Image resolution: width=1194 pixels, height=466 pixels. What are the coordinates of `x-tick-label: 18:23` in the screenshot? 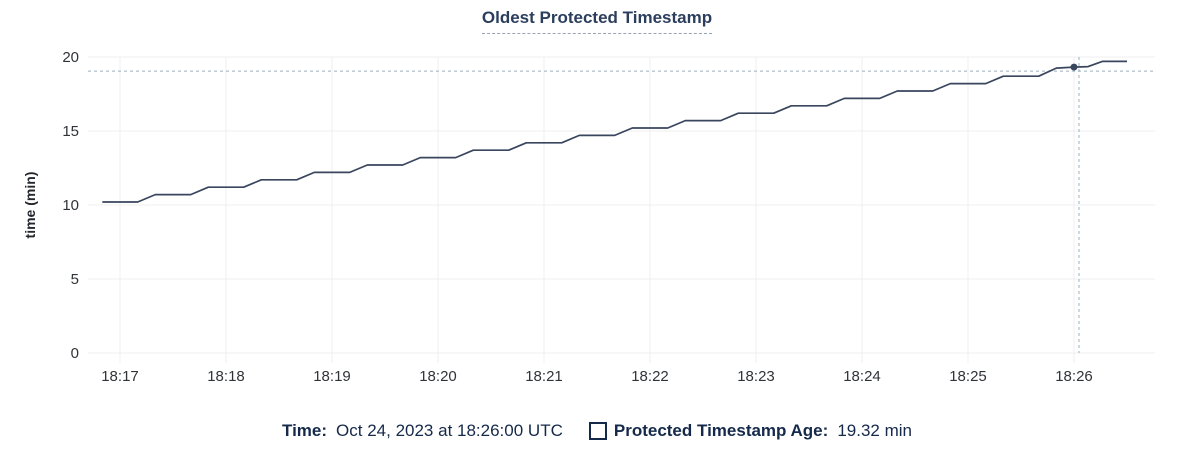 It's located at (756, 376).